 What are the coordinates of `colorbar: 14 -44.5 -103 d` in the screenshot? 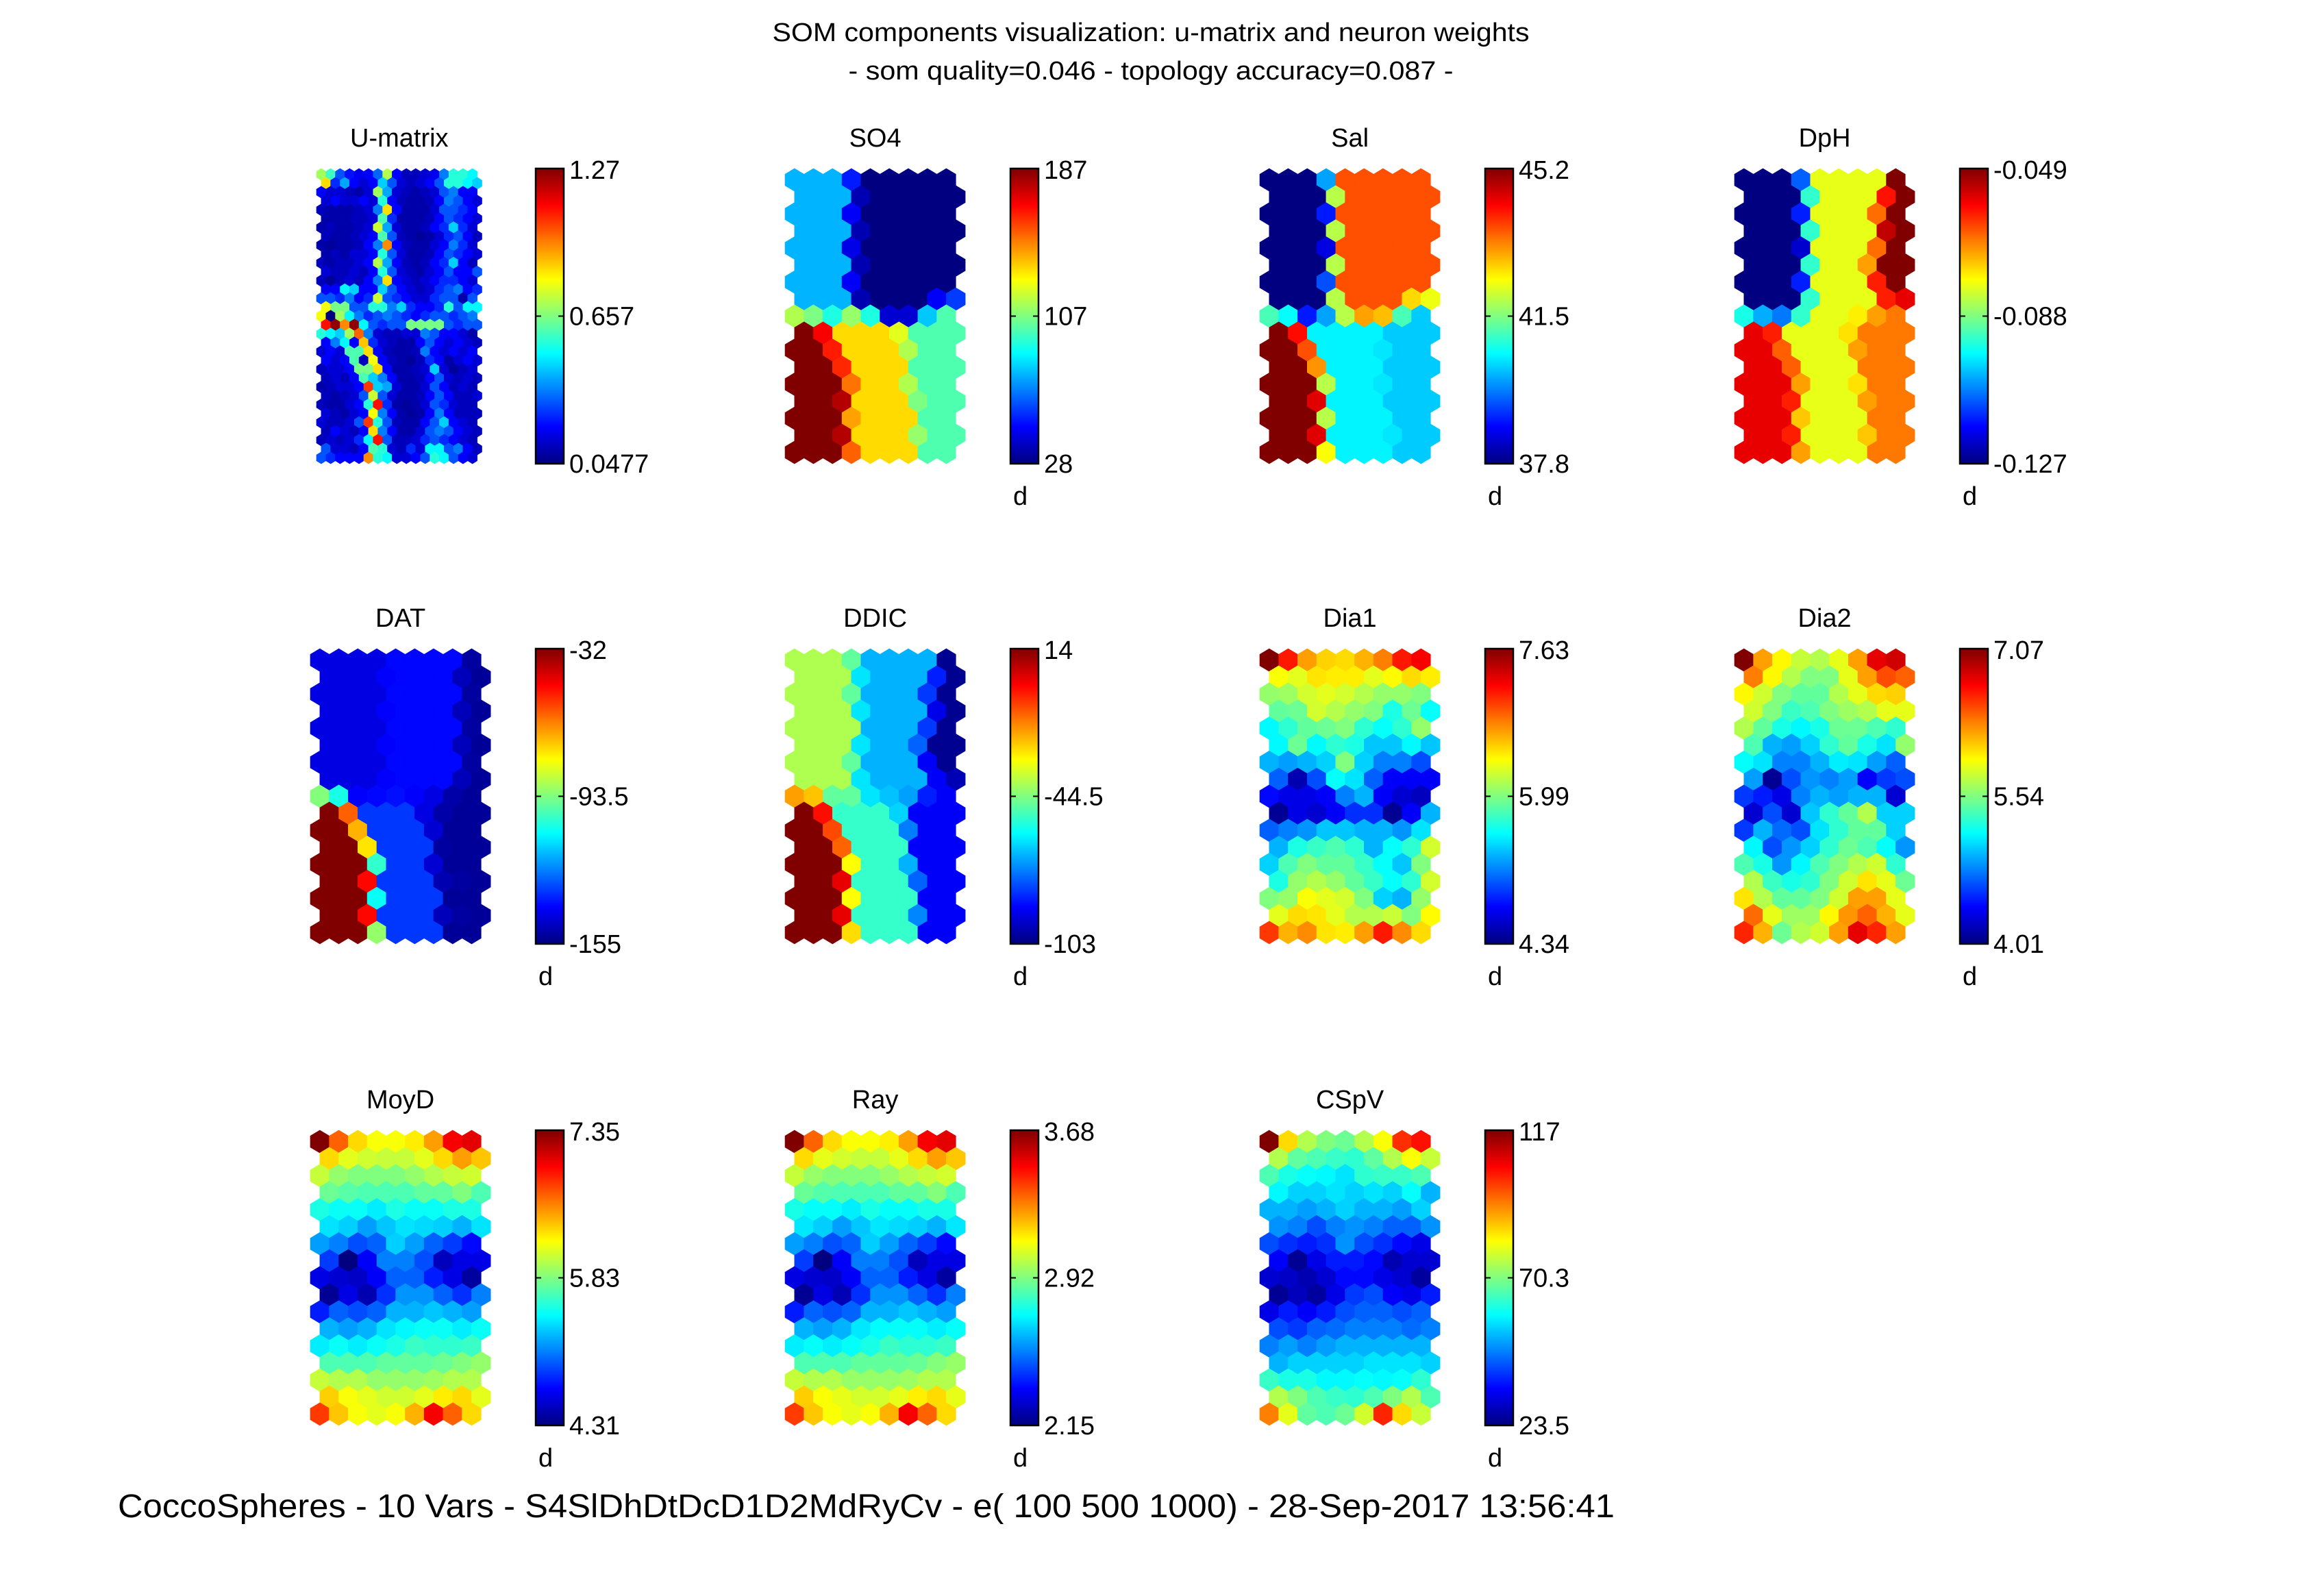 It's located at (1056, 813).